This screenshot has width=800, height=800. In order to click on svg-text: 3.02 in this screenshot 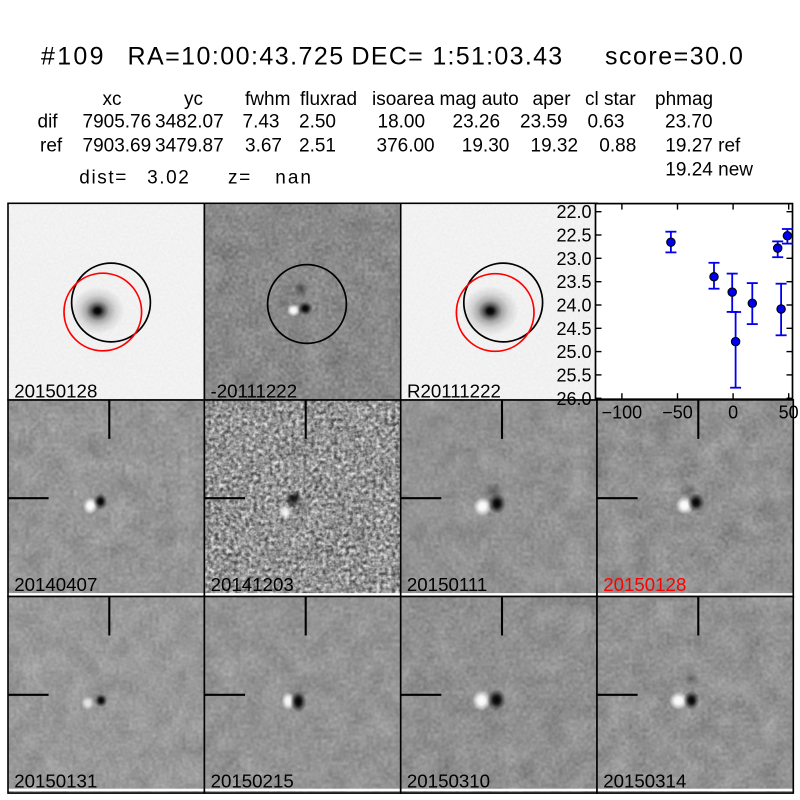, I will do `click(168, 178)`.